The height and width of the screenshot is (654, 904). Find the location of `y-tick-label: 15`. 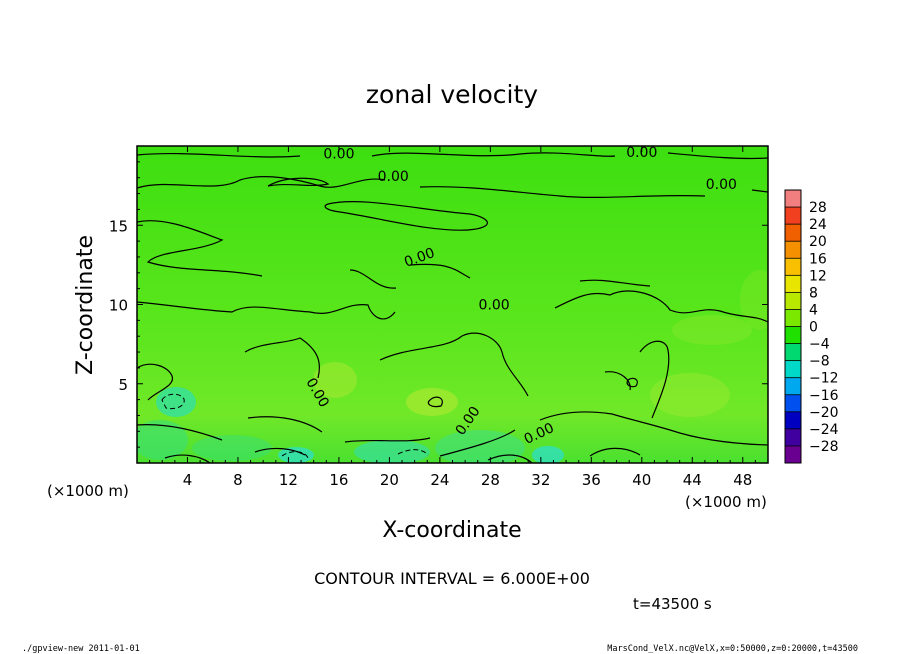

y-tick-label: 15 is located at coordinates (118, 226).